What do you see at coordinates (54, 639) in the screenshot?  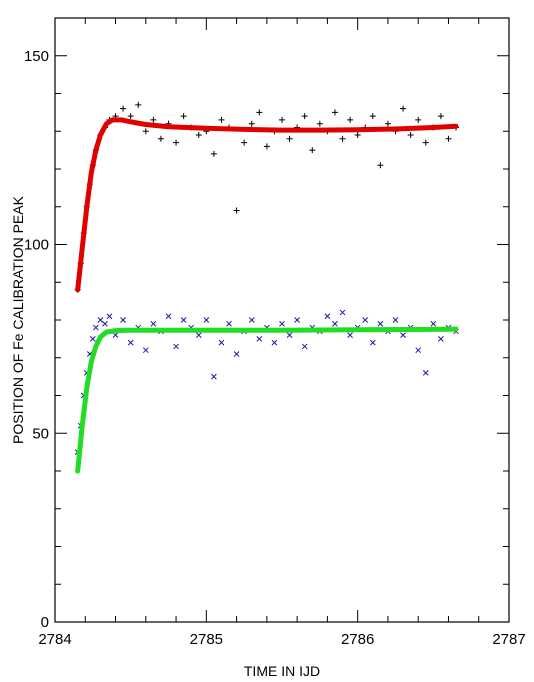 I see `x-tick-label: 2784` at bounding box center [54, 639].